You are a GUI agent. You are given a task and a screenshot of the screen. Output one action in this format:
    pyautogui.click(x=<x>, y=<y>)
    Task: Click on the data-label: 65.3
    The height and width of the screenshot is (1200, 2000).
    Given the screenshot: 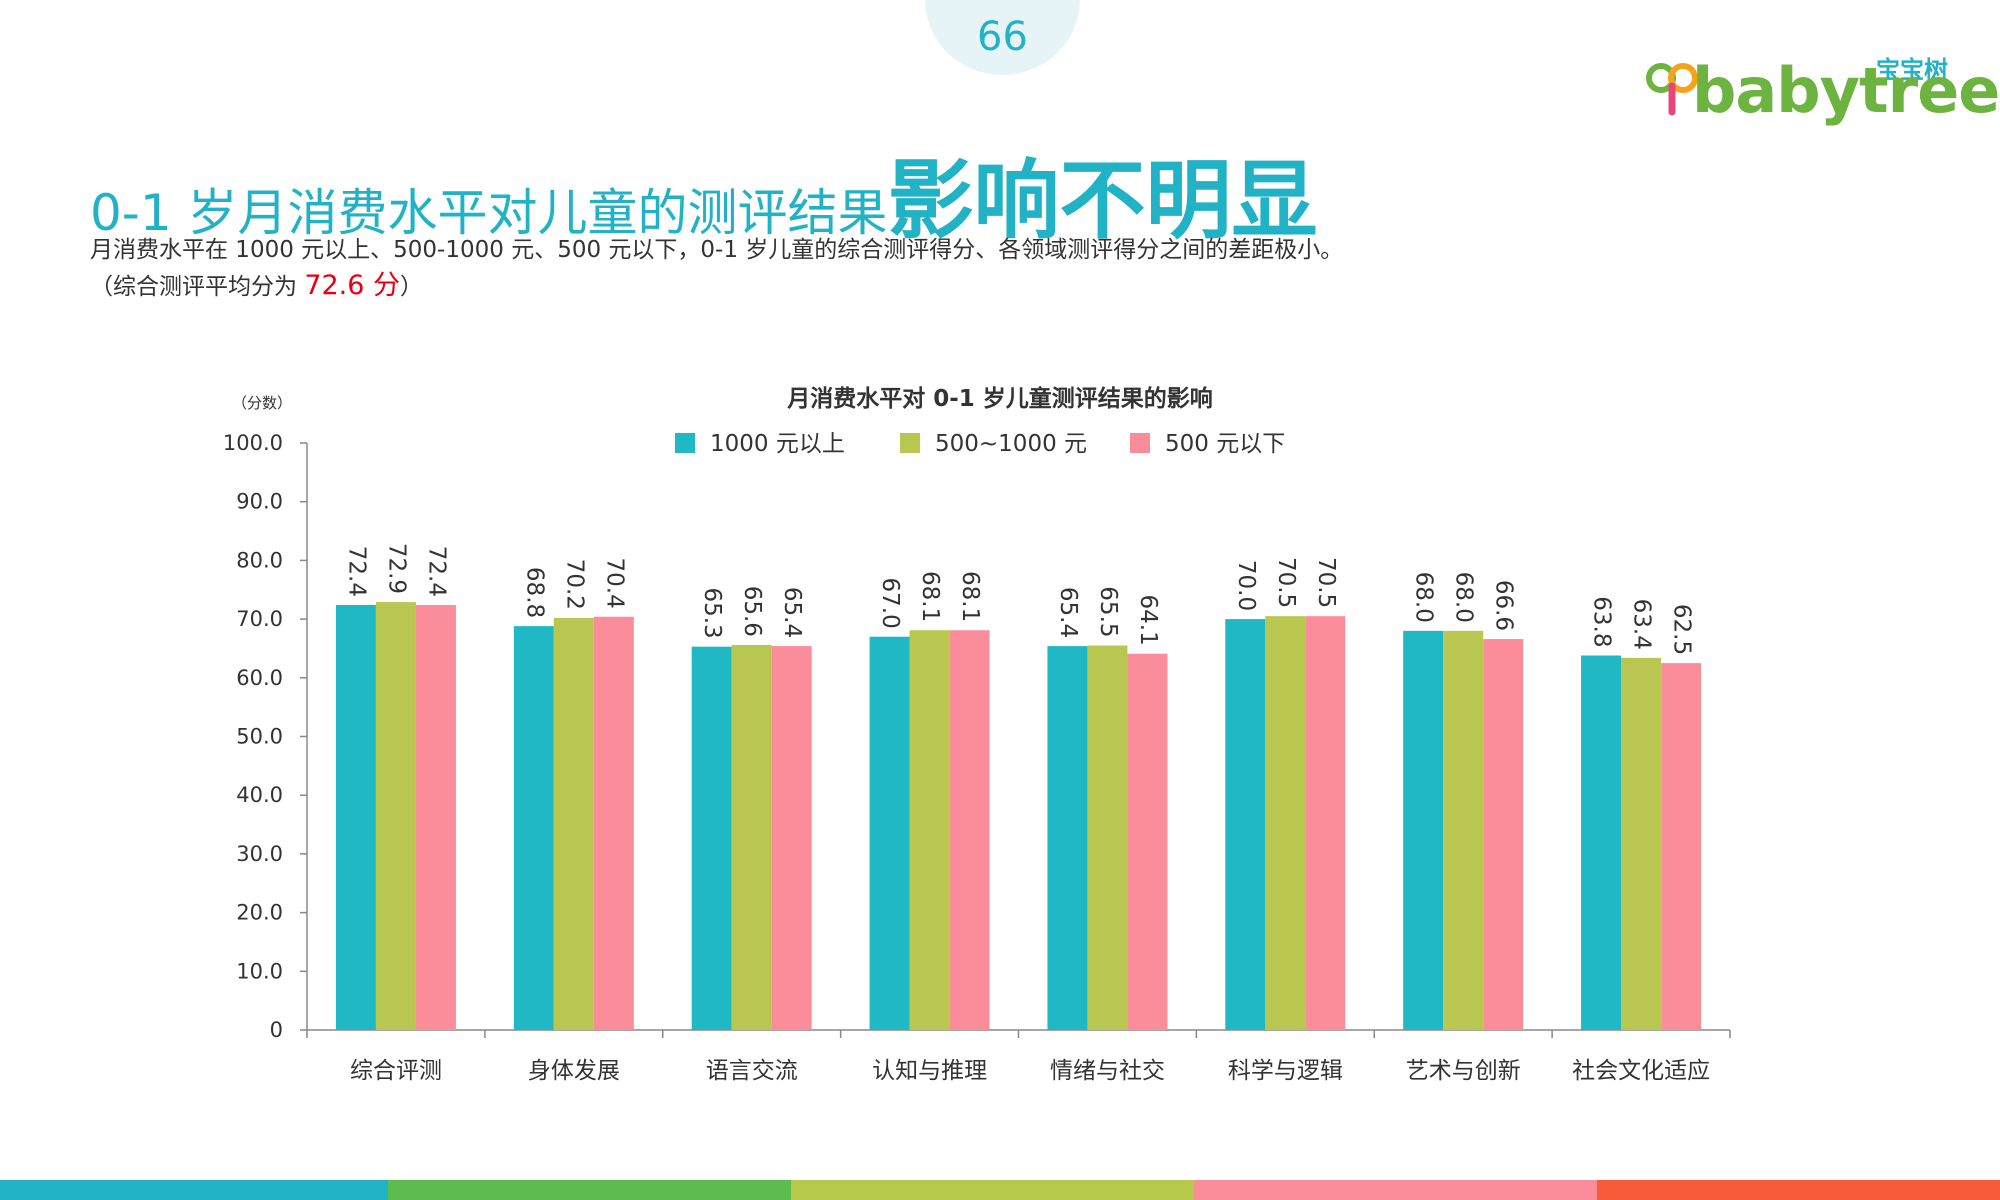 What is the action you would take?
    pyautogui.click(x=712, y=612)
    